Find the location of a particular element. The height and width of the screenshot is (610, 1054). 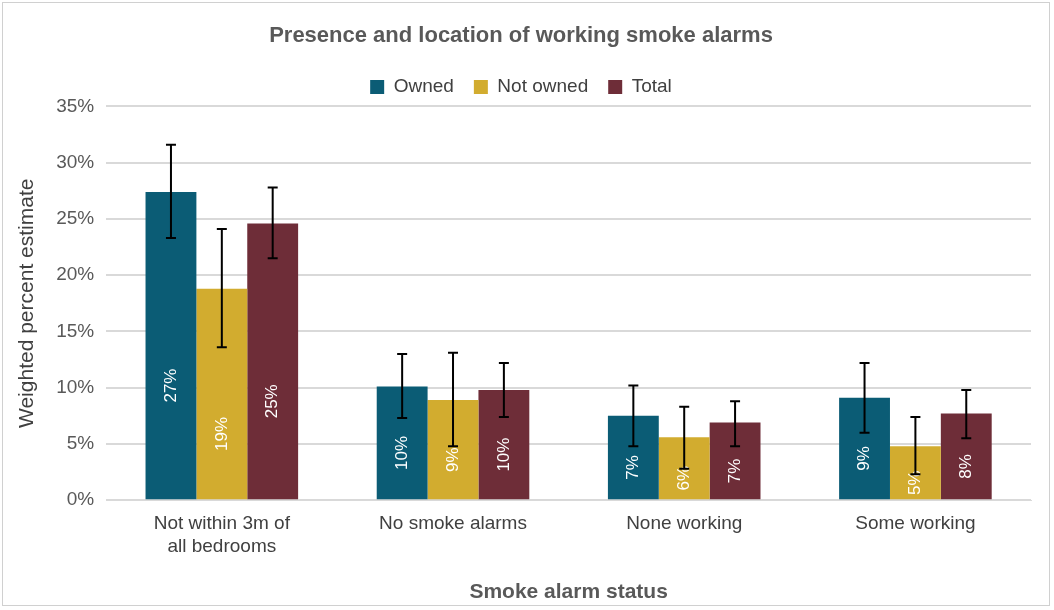

x-tick-label: No smoke alarms is located at coordinates (453, 522).